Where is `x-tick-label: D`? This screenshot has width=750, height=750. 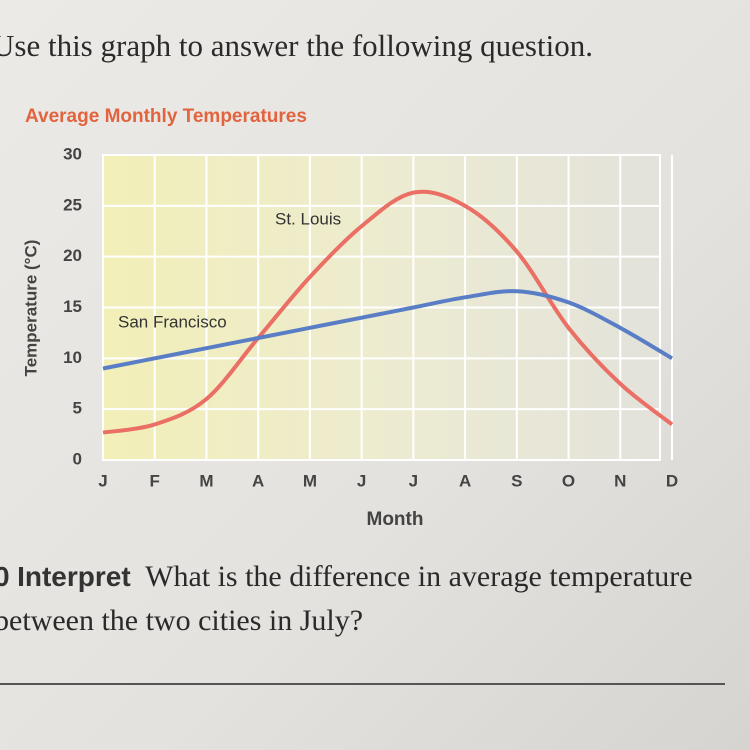
x-tick-label: D is located at coordinates (672, 480).